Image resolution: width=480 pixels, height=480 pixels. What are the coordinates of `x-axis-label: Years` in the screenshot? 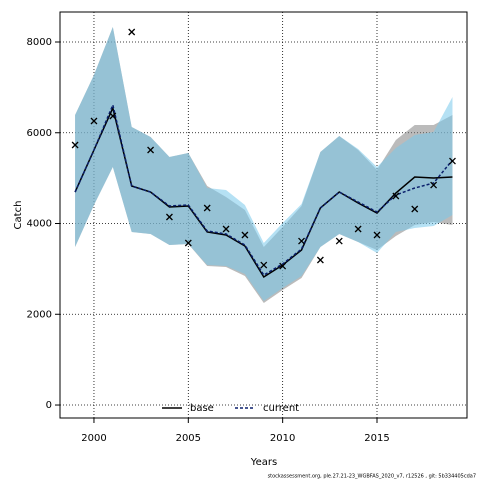 It's located at (263, 462).